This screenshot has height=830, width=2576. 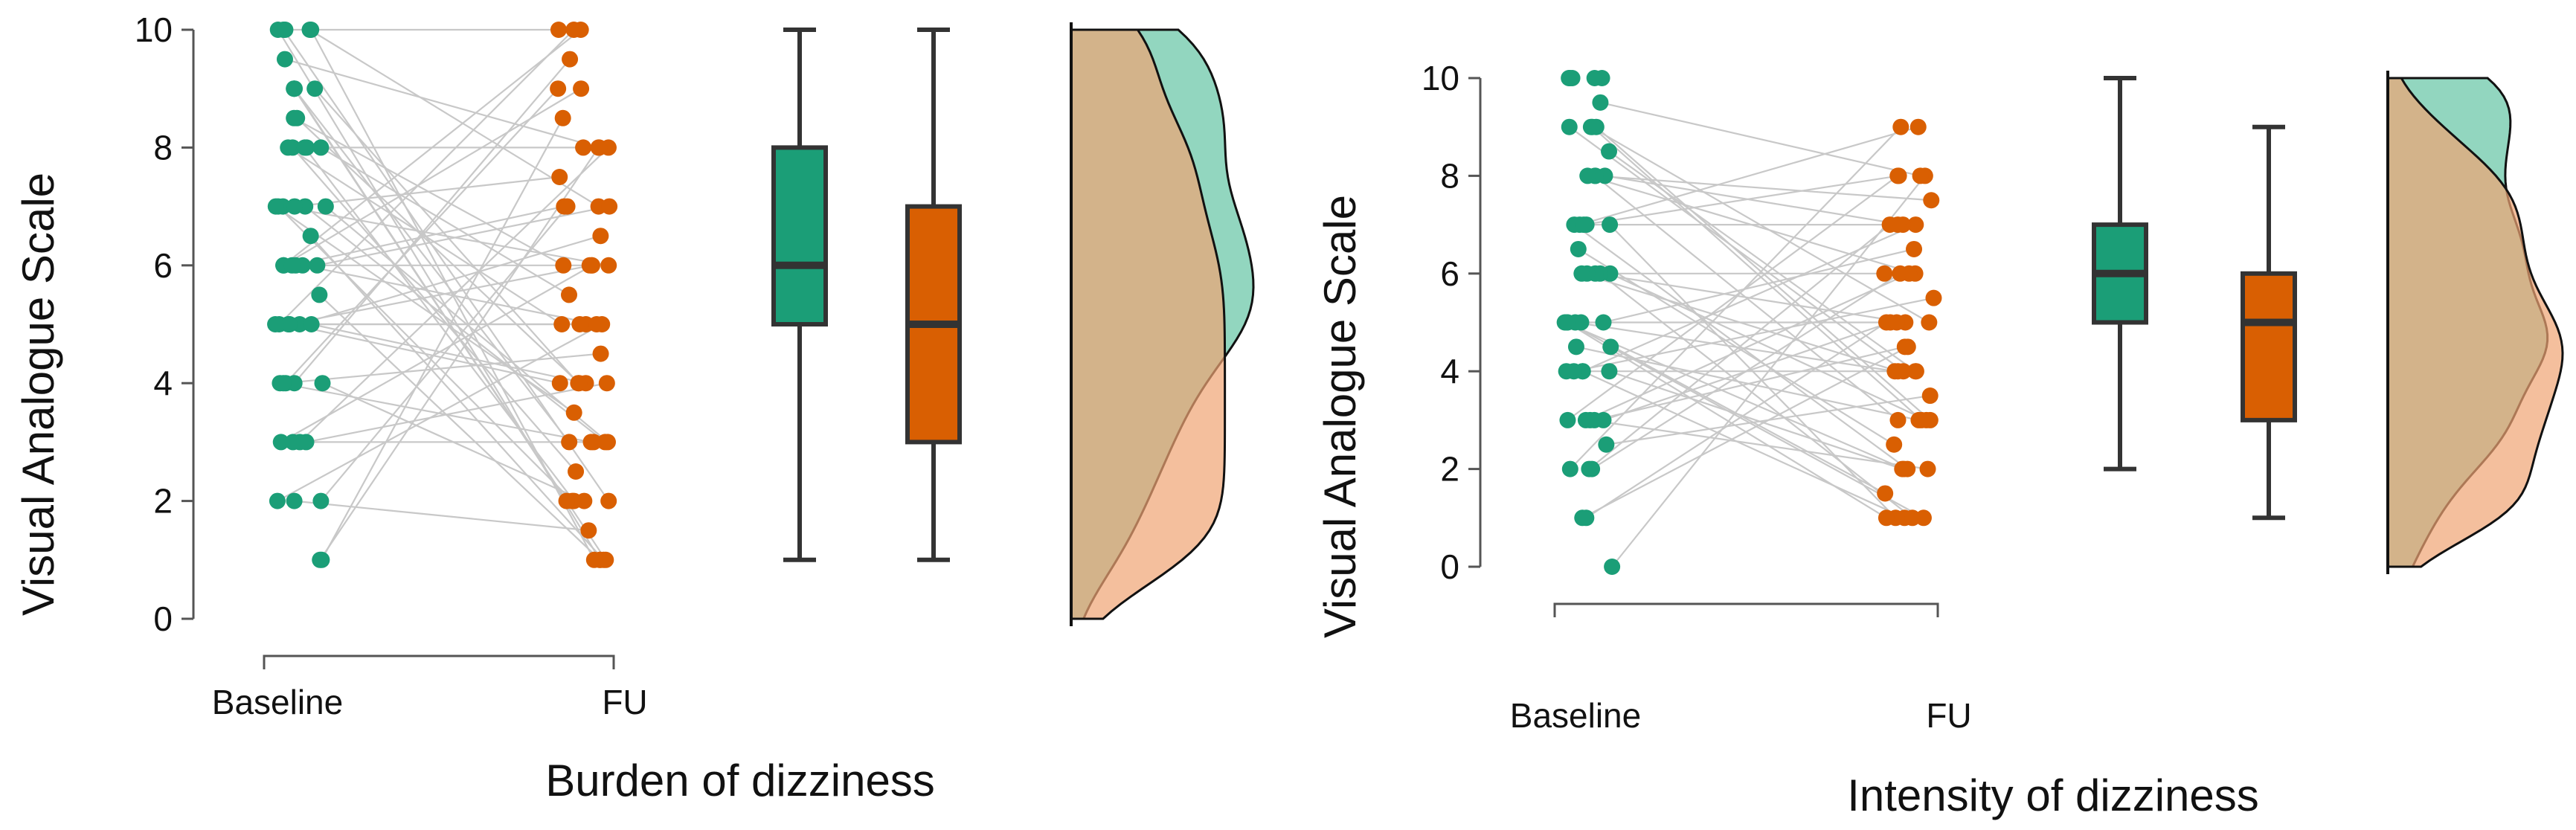 What do you see at coordinates (1449, 371) in the screenshot?
I see `y-tick-label: 4` at bounding box center [1449, 371].